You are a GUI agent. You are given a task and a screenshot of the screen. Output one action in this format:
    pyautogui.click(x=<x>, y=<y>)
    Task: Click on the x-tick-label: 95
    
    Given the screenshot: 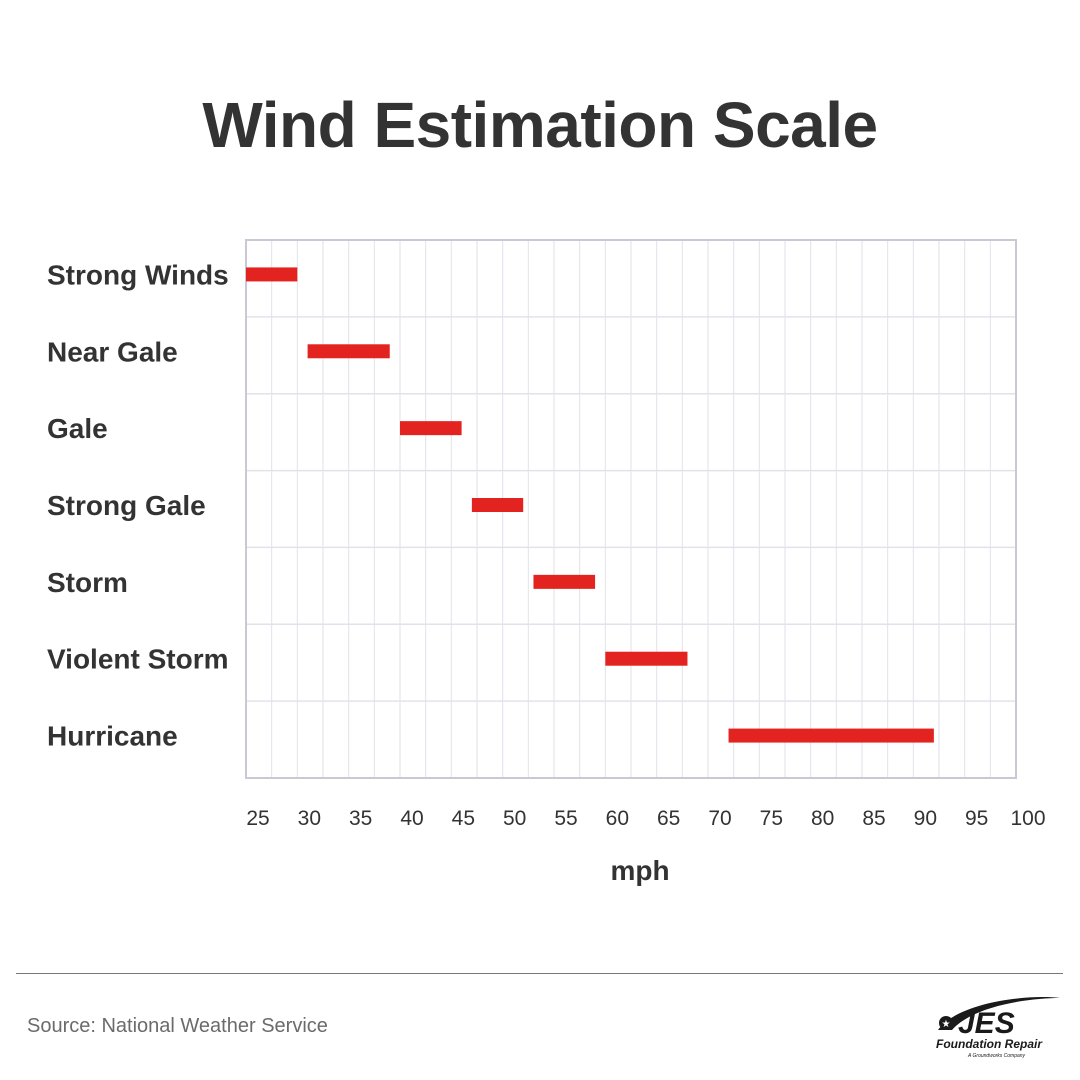 What is the action you would take?
    pyautogui.click(x=976, y=818)
    